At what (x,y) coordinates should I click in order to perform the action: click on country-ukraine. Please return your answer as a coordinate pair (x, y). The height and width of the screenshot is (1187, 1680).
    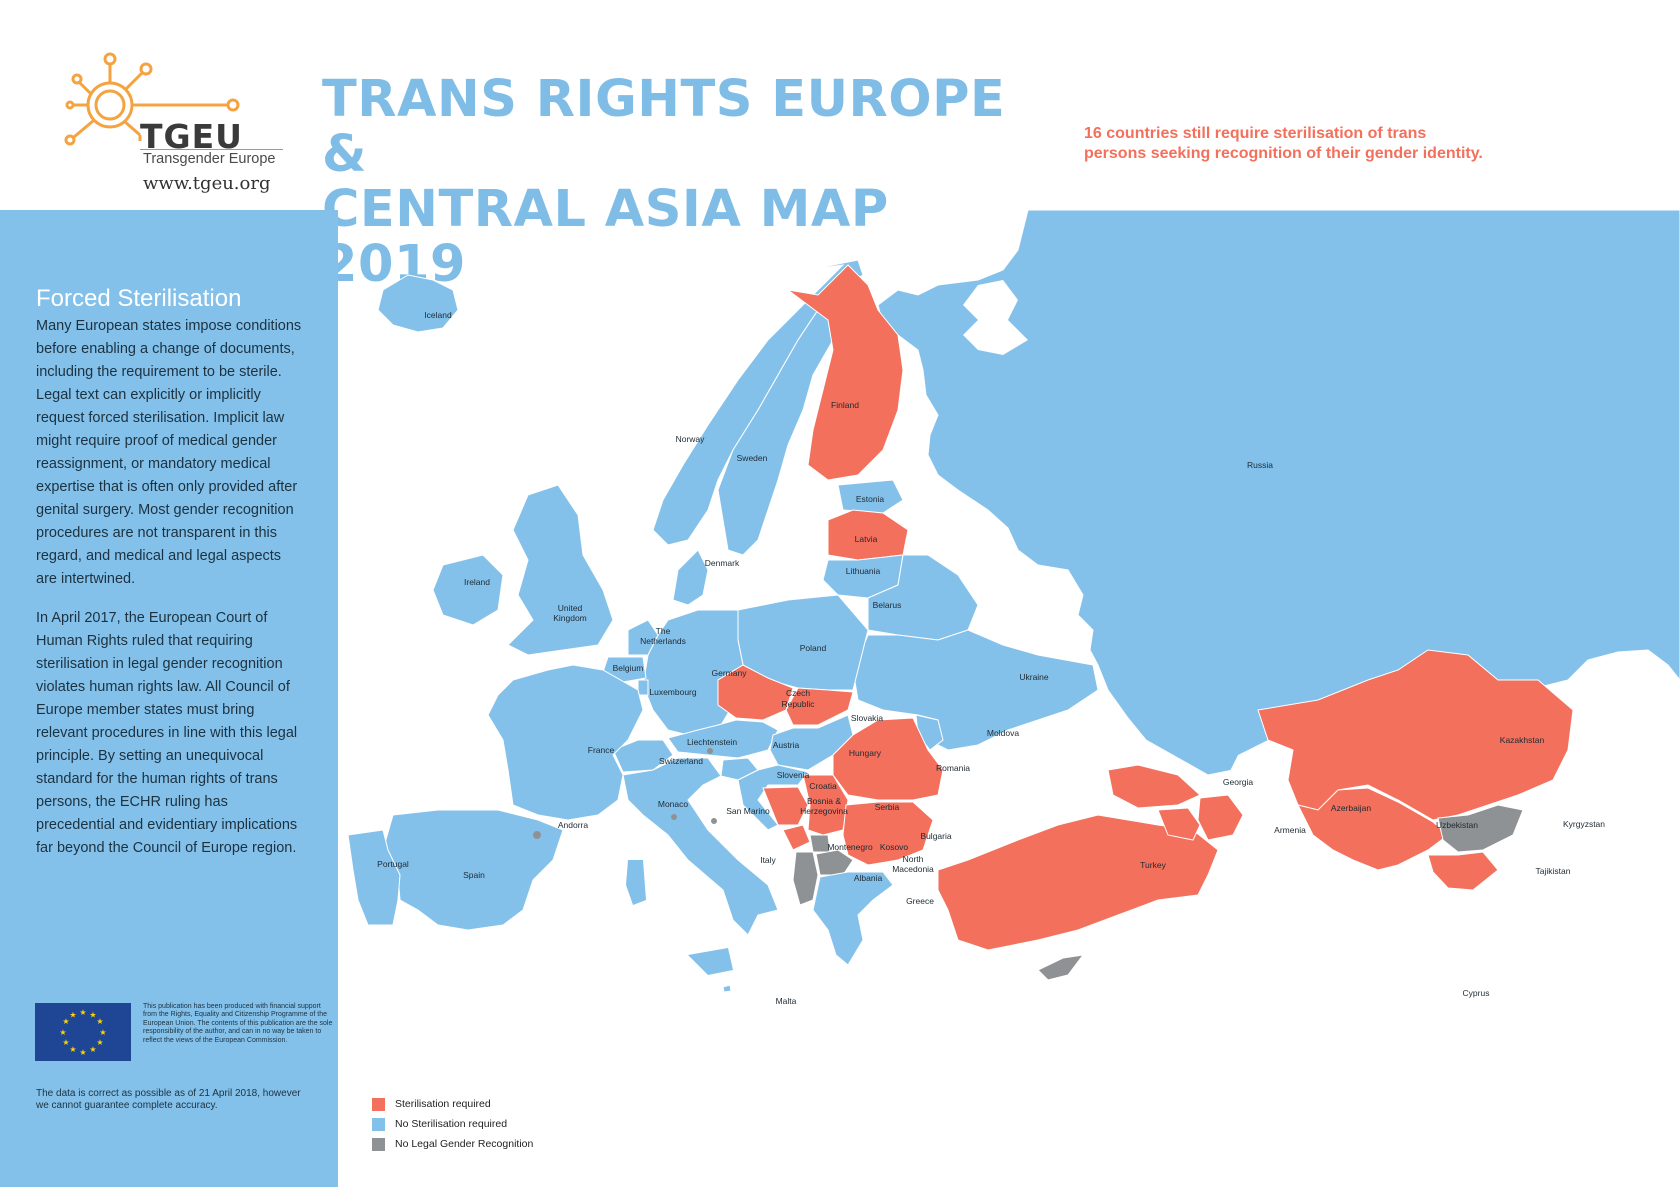
    Looking at the image, I should click on (975, 690).